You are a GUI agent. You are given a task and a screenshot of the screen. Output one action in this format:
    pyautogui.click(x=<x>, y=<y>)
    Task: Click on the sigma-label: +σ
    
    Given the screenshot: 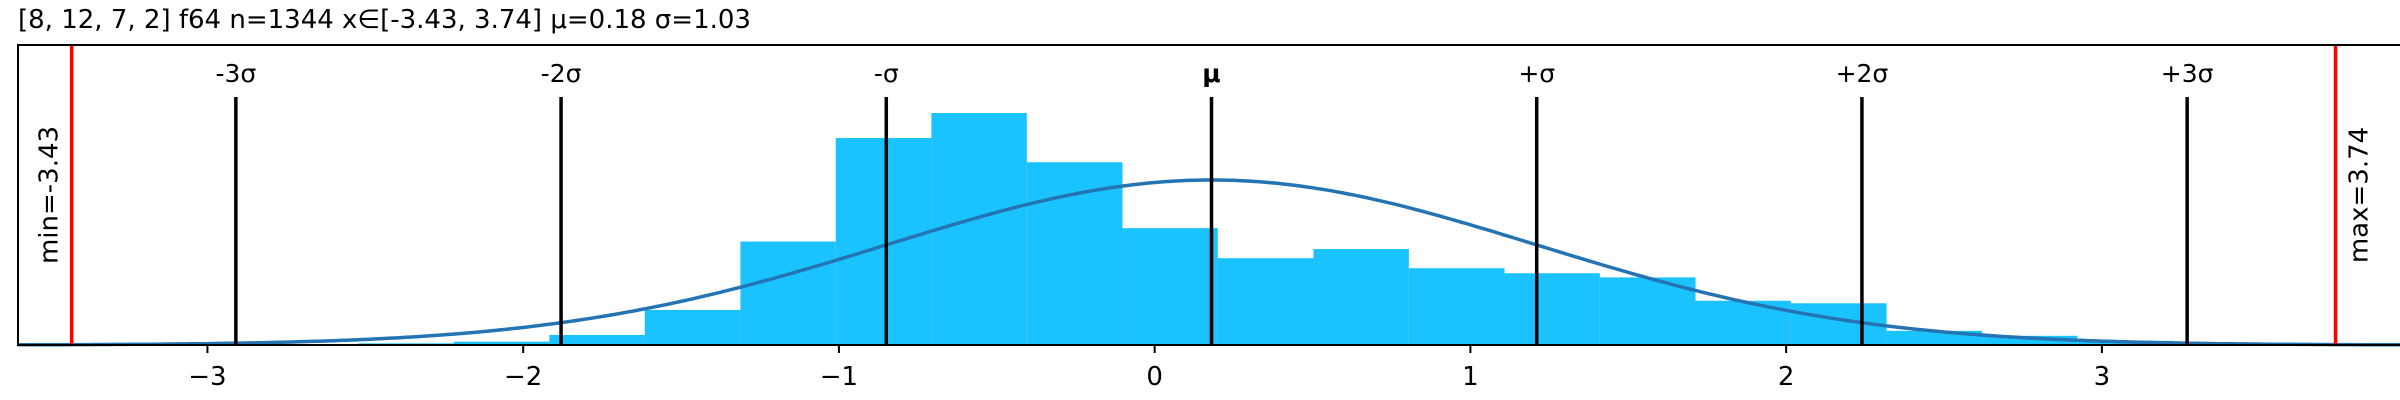 What is the action you would take?
    pyautogui.click(x=1536, y=73)
    